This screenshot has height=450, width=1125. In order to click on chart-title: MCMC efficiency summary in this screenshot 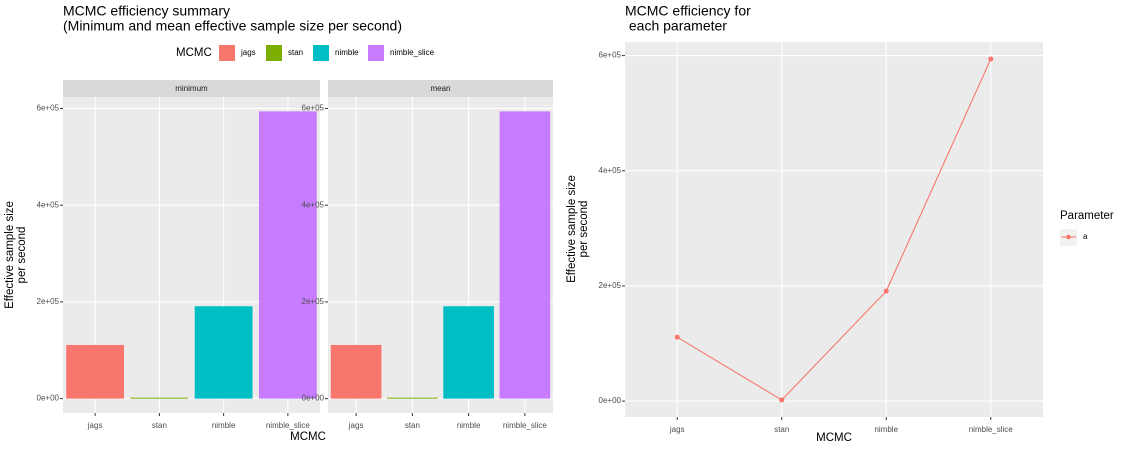, I will do `click(146, 11)`.